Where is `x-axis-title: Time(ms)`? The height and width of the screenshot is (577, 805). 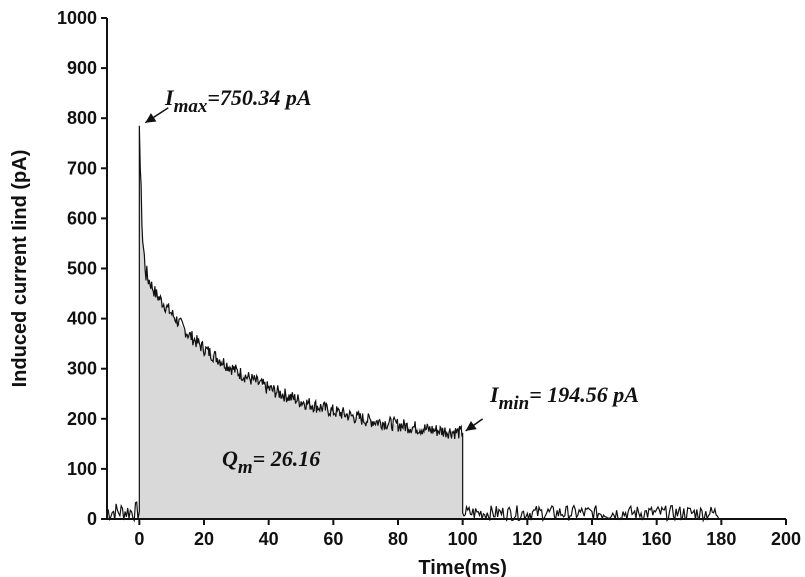
x-axis-title: Time(ms) is located at coordinates (462, 567).